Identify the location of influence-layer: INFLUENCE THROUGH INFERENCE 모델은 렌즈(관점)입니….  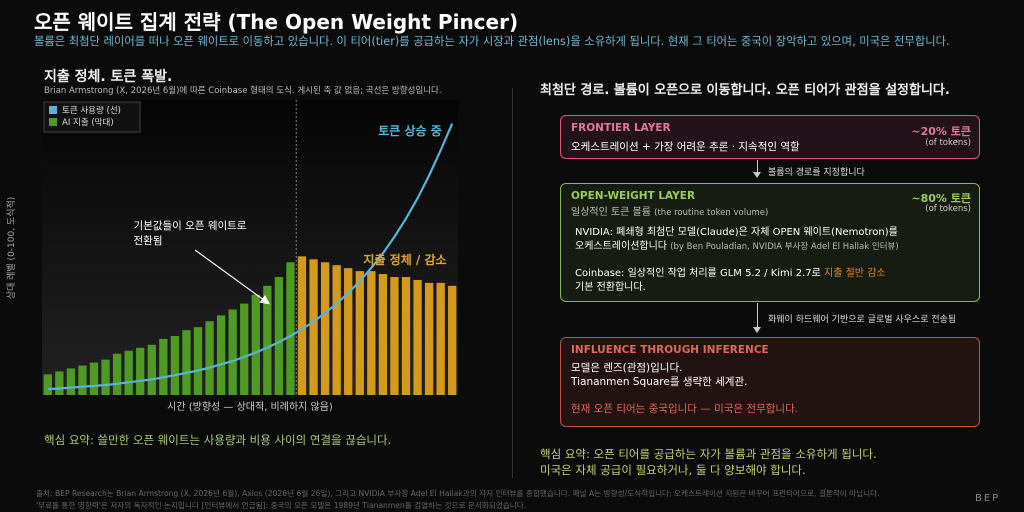
(770, 382).